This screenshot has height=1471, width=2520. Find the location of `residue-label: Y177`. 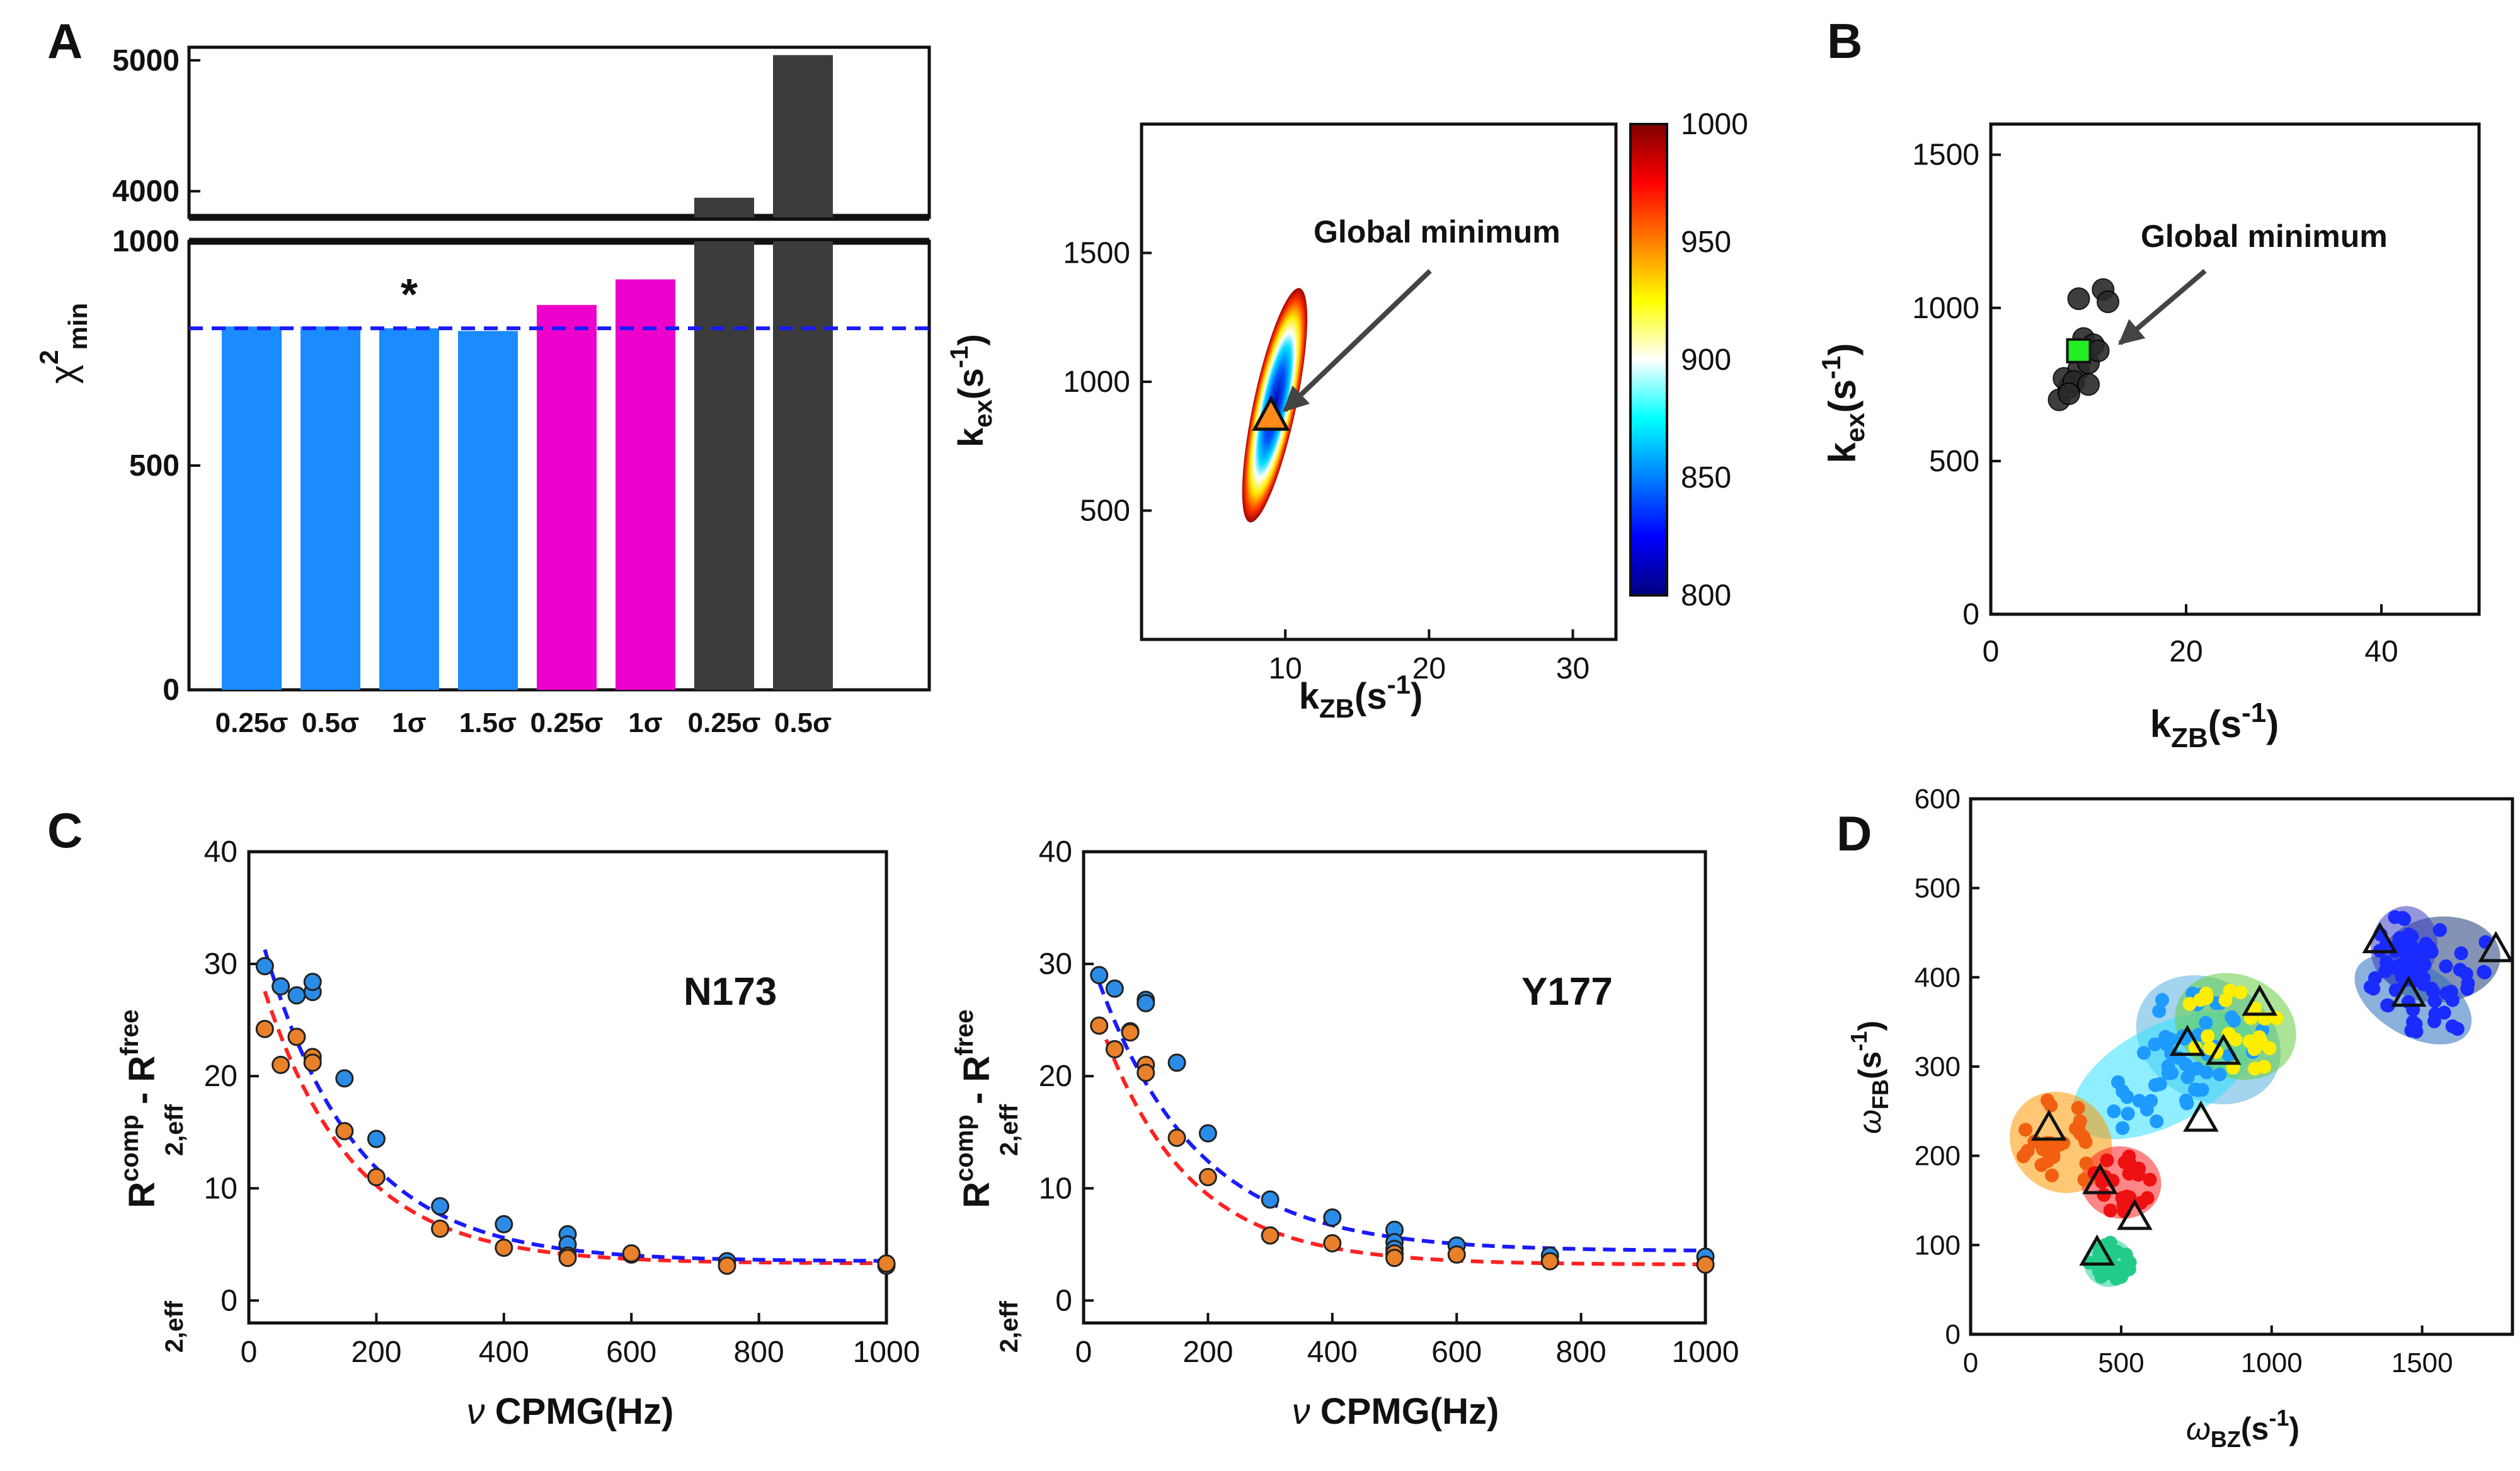

residue-label: Y177 is located at coordinates (1567, 992).